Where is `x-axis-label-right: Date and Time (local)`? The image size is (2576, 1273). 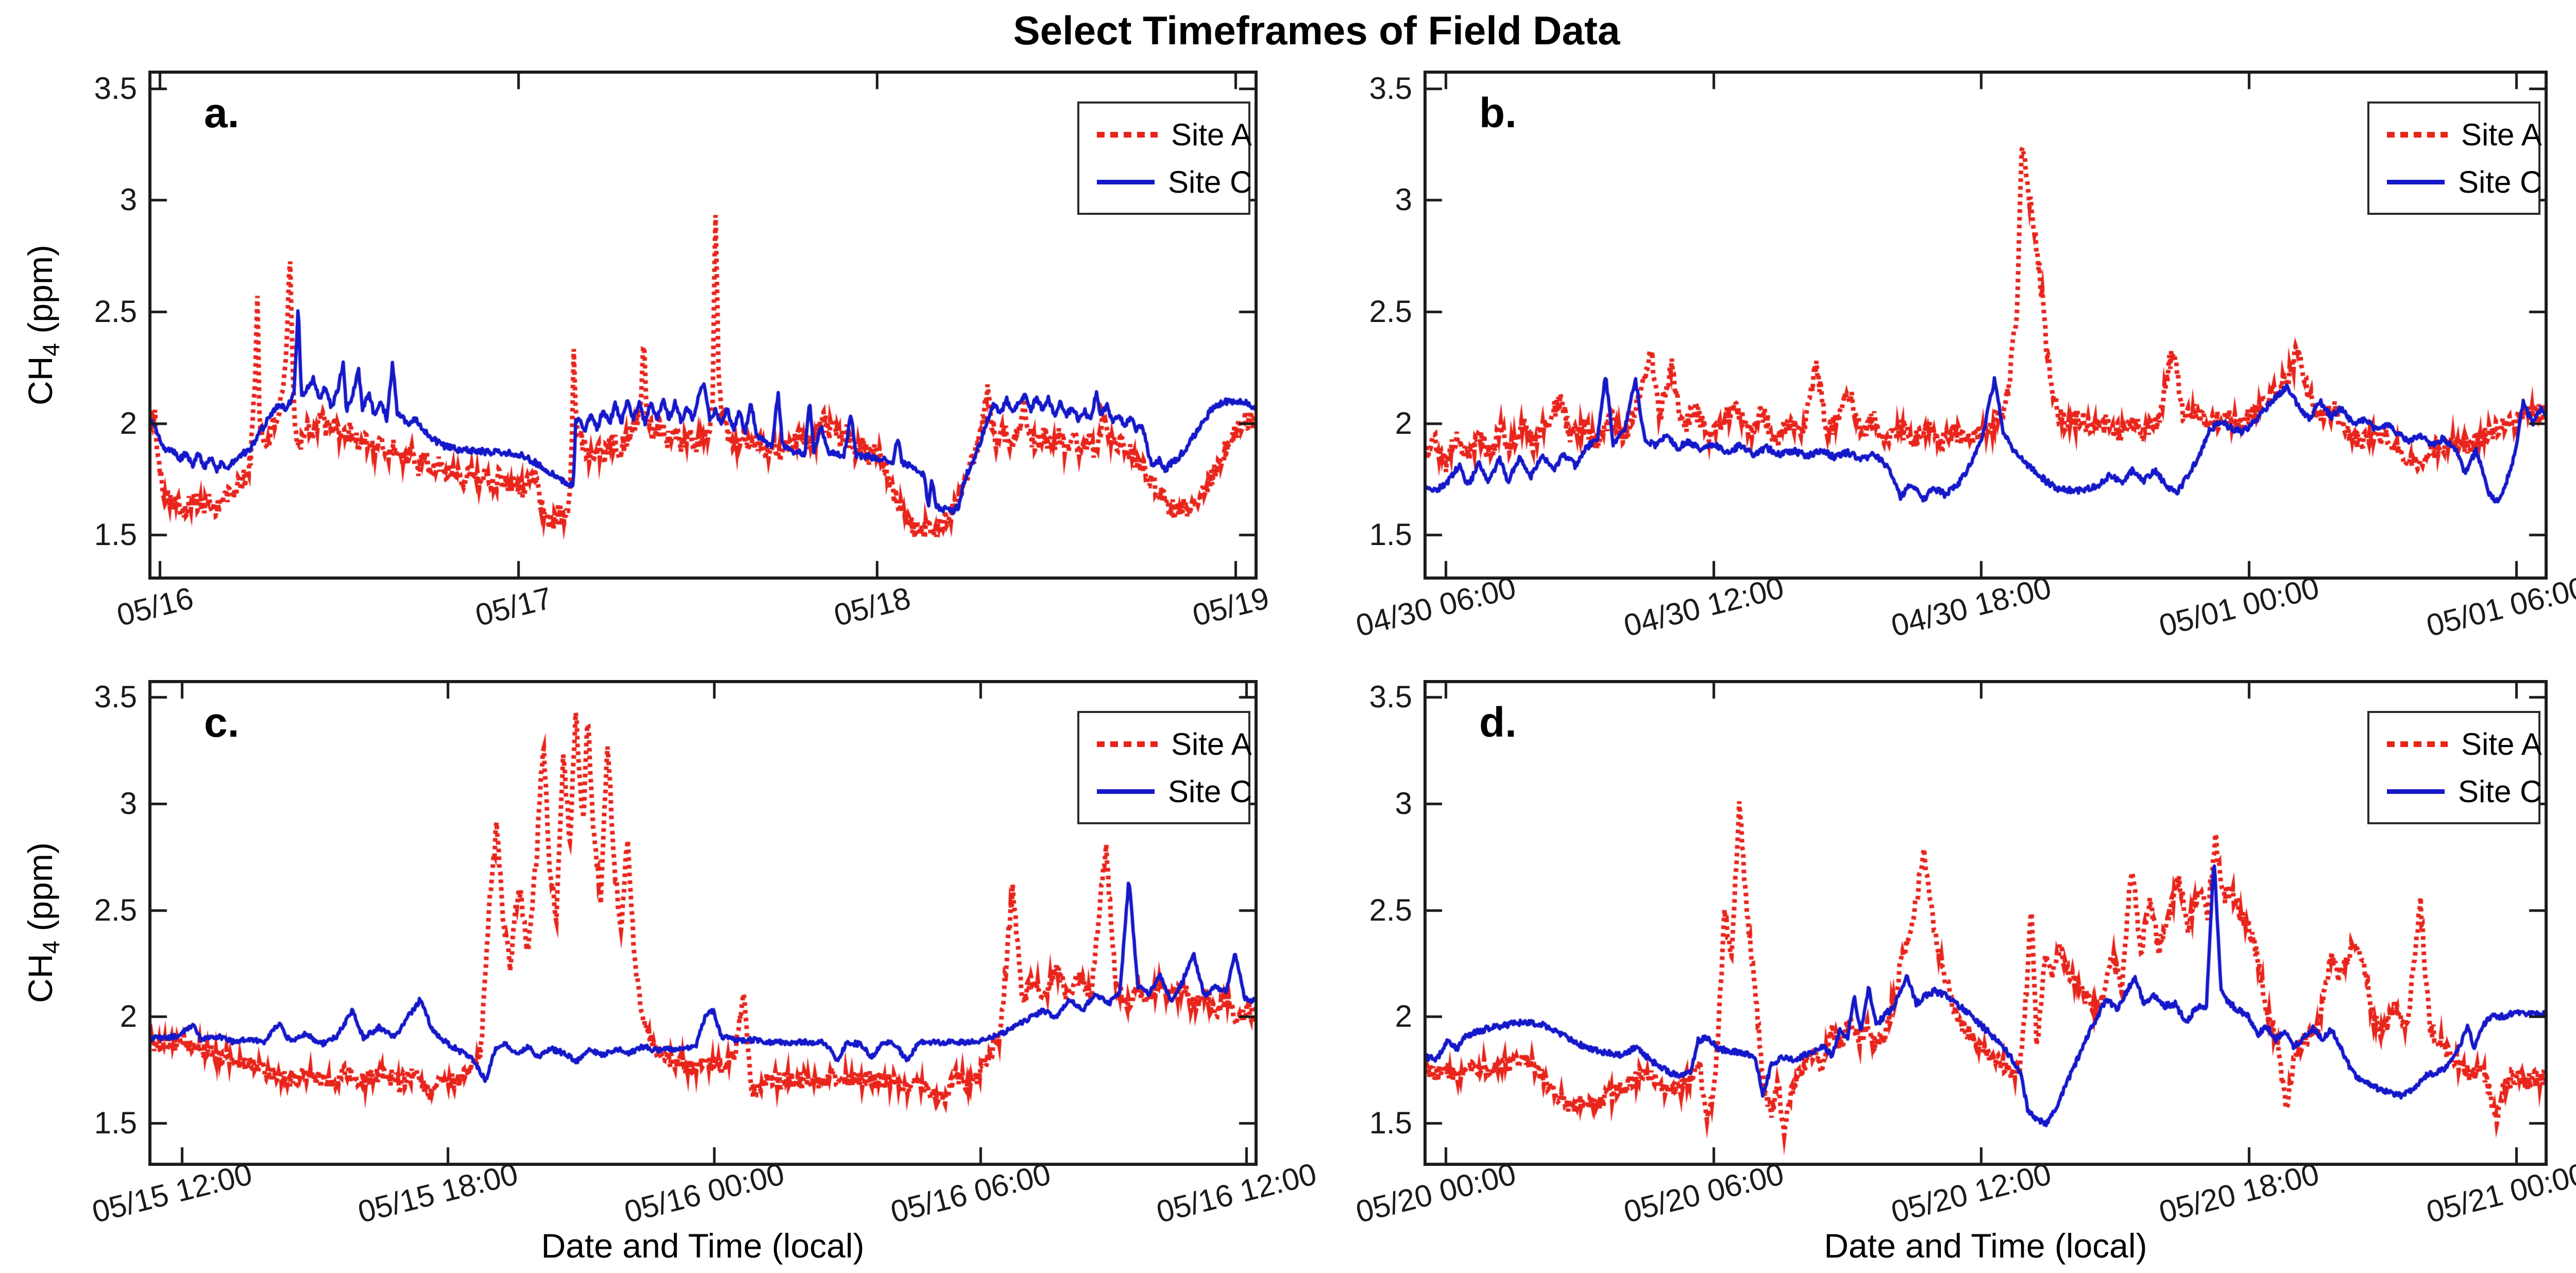
x-axis-label-right: Date and Time (local) is located at coordinates (1985, 1246).